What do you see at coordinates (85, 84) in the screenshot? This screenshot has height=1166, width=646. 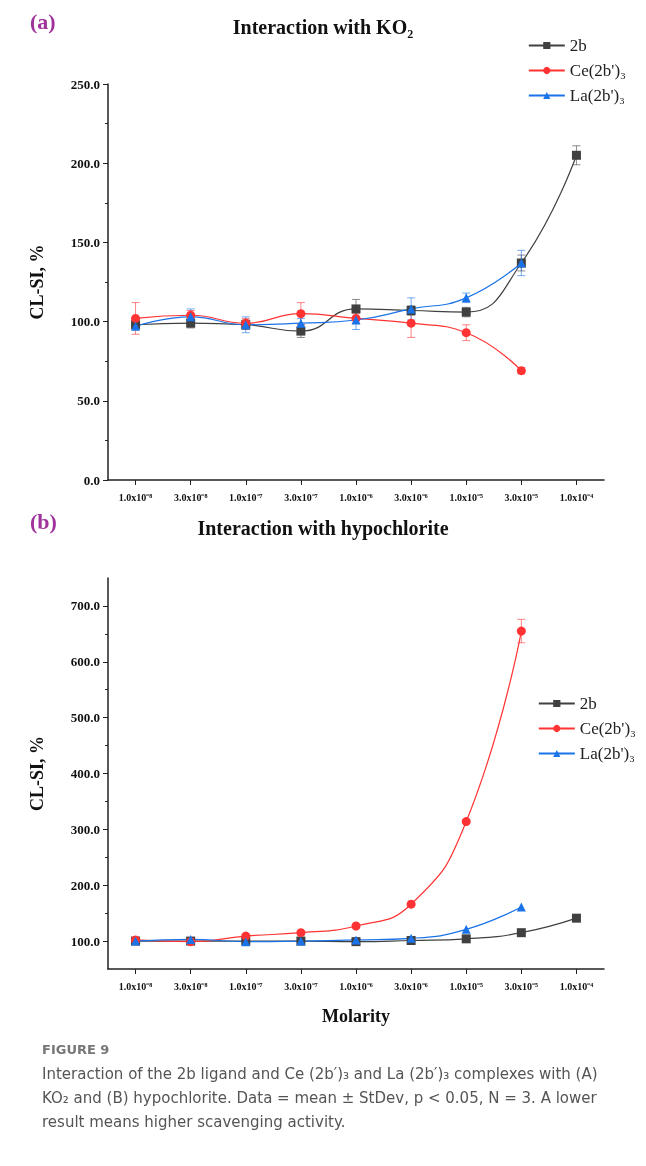 I see `y-tick-label: 250.0` at bounding box center [85, 84].